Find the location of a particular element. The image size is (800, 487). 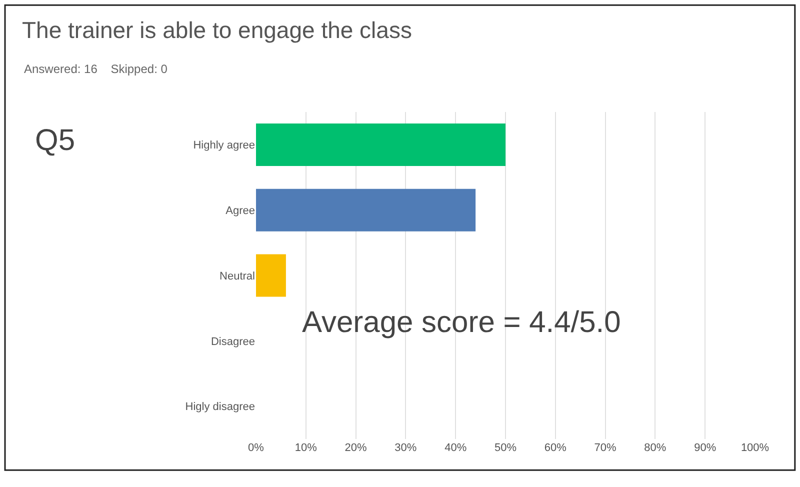

y-tick-label: Disagree is located at coordinates (232, 342).